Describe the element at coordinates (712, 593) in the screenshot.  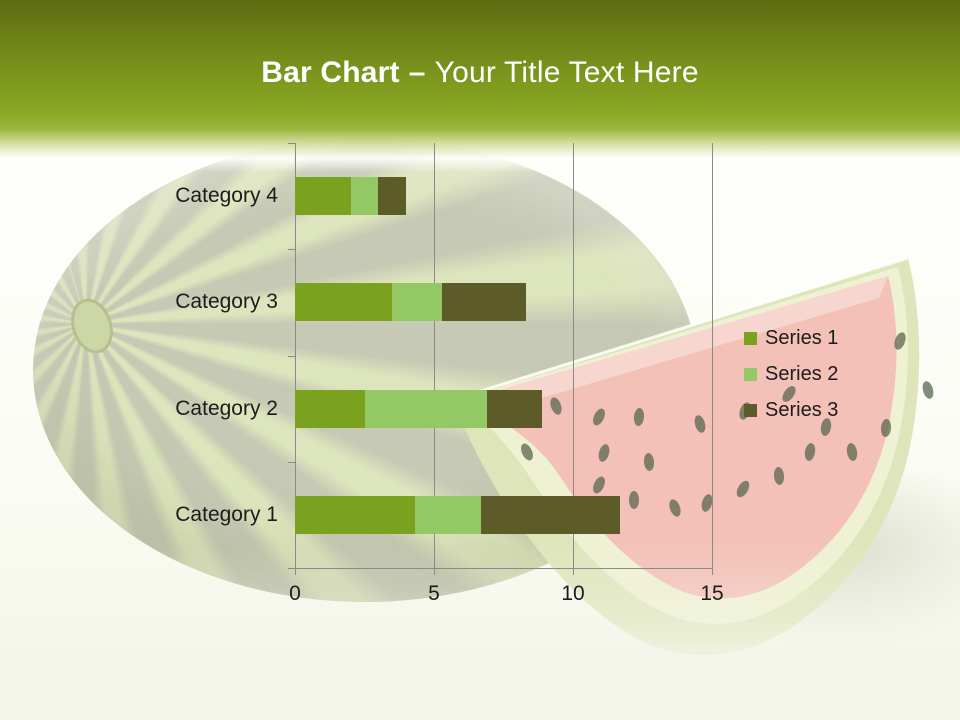
I see `x-tick-label: 15` at that location.